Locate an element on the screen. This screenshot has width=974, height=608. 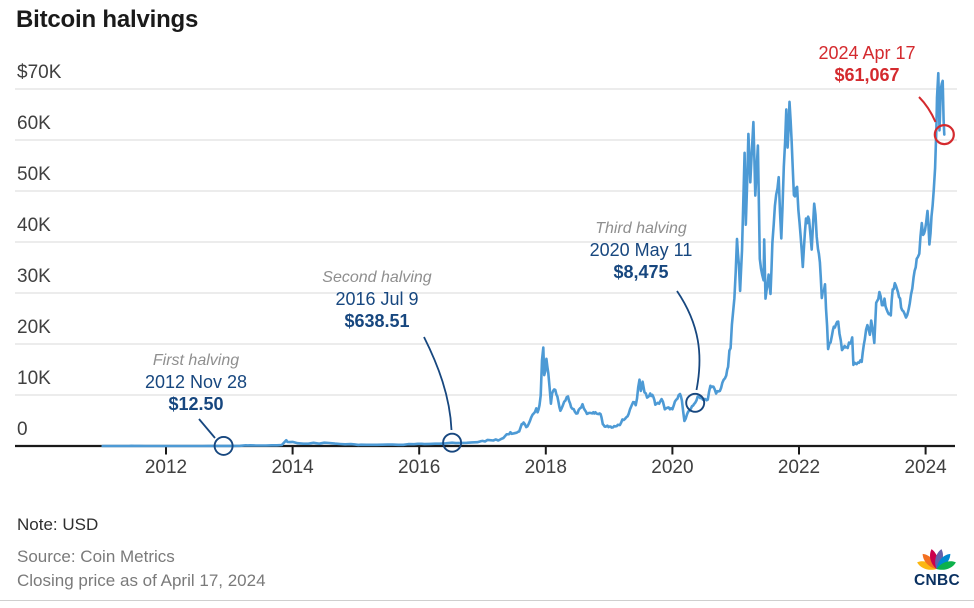
connector-latest-close is located at coordinates (927, 109).